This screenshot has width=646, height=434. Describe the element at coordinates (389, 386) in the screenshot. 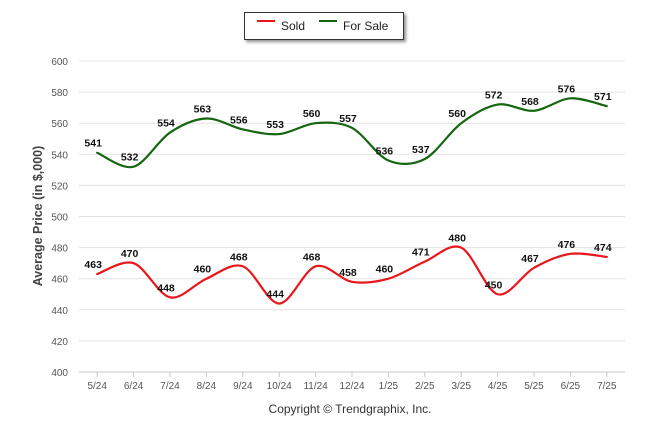

I see `x-tick-label: 1/25` at that location.